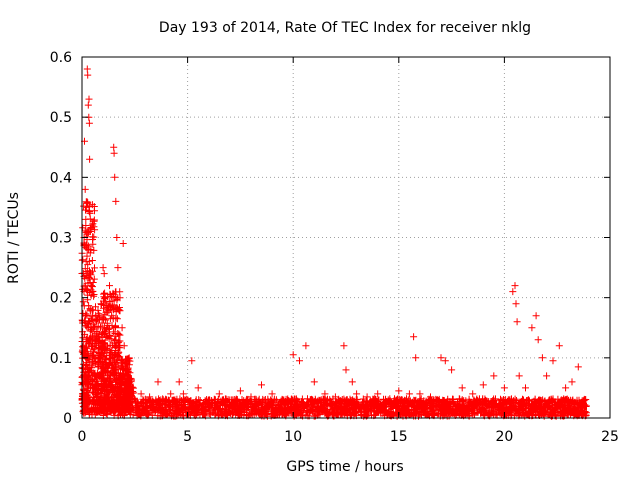  What do you see at coordinates (82, 437) in the screenshot?
I see `x-tick-label: 0` at bounding box center [82, 437].